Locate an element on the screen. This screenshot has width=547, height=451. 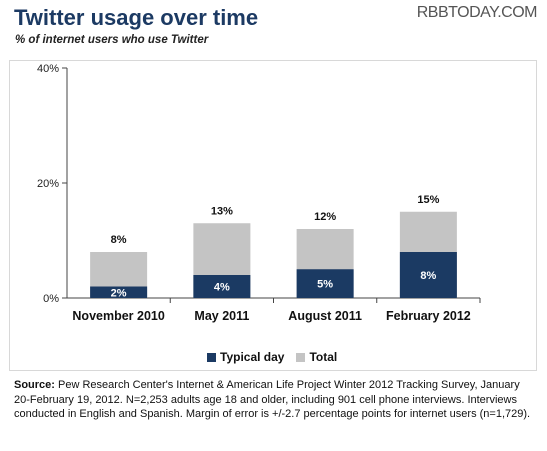
y-tick-label: 0% is located at coordinates (51, 299).